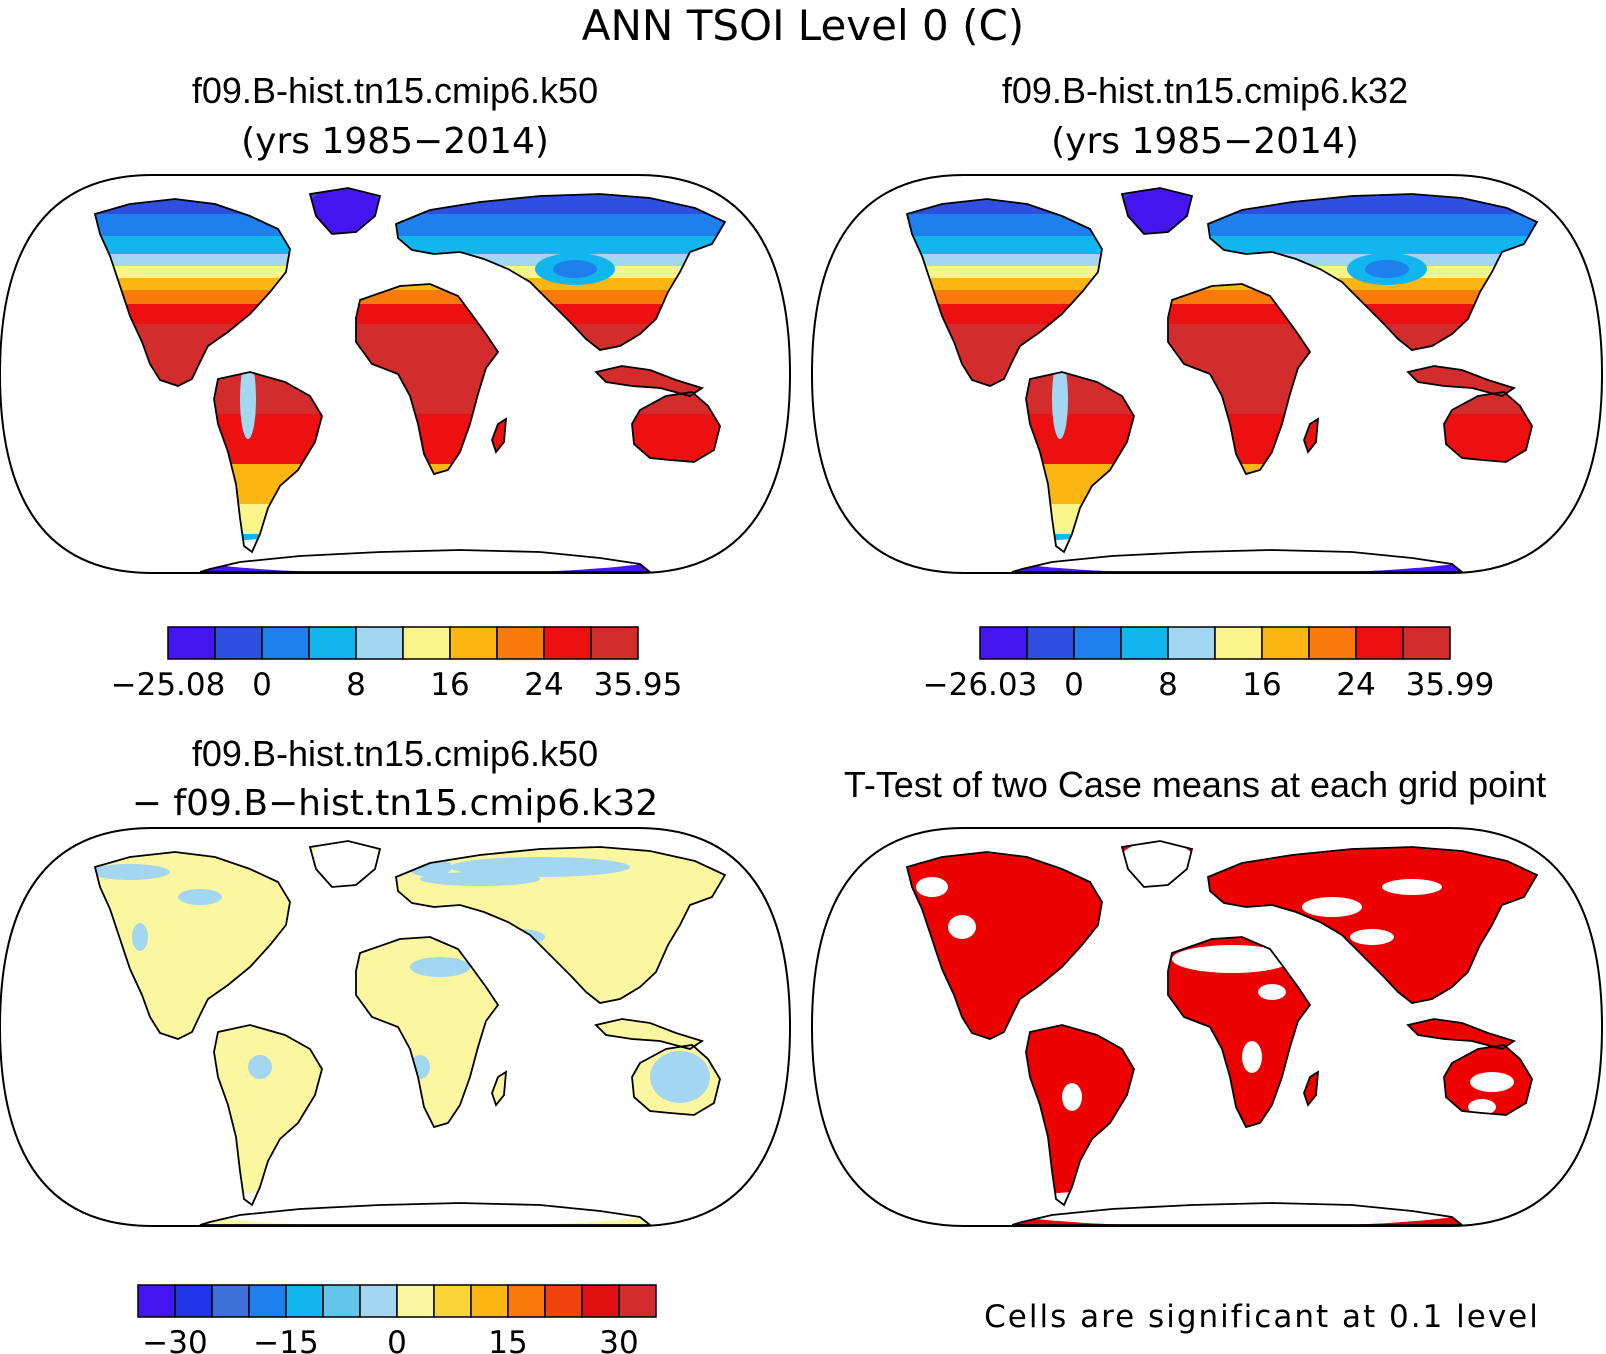 Image resolution: width=1606 pixels, height=1354 pixels. I want to click on colorbar-case1-tick-0: 0, so click(262, 685).